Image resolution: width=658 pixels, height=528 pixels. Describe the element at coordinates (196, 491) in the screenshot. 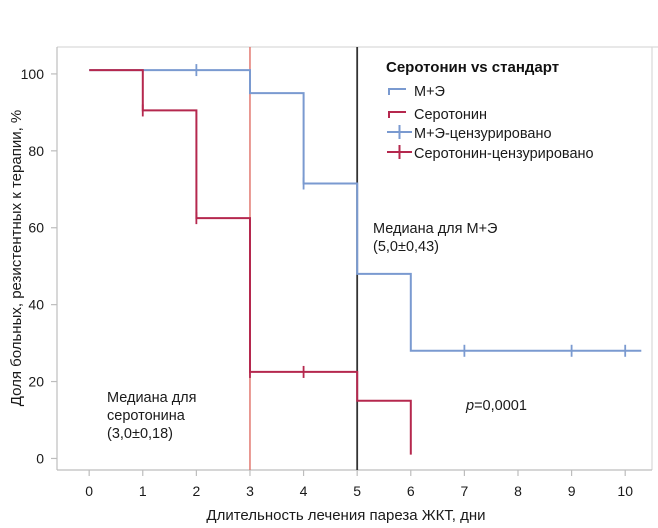

I see `x-tick-label: 2` at that location.